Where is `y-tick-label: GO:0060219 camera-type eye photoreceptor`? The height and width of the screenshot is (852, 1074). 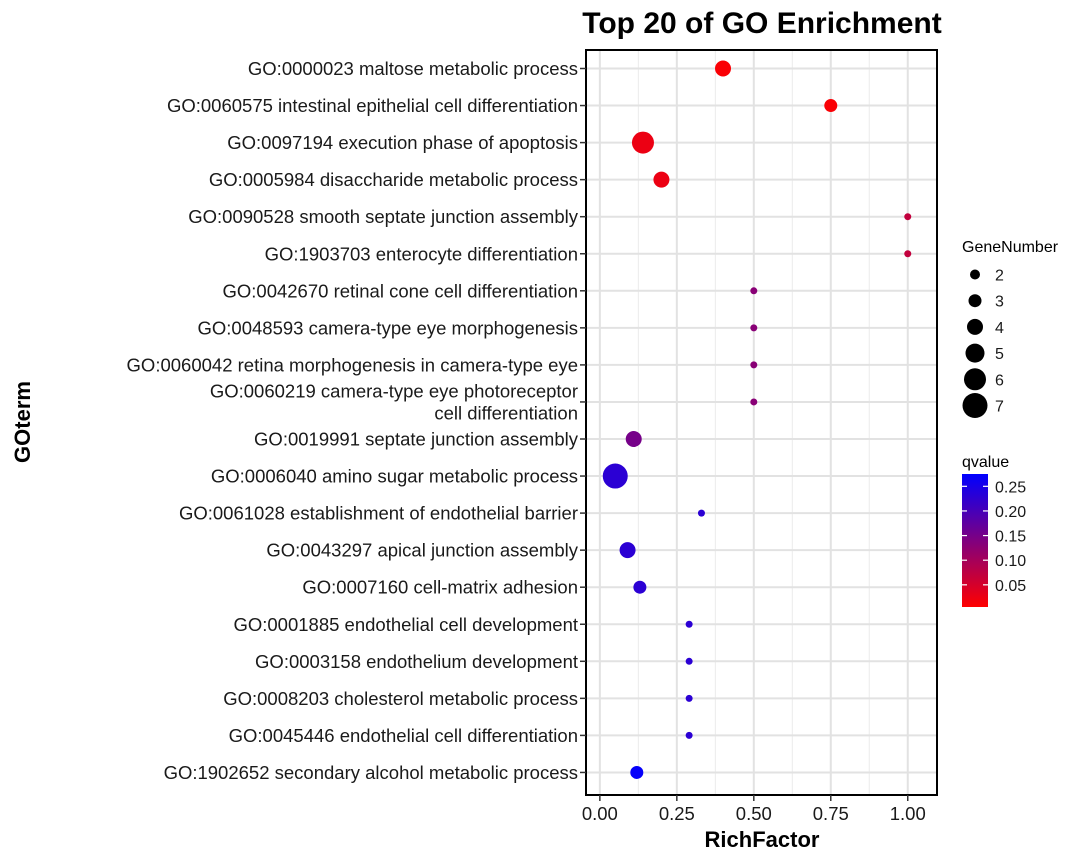
y-tick-label: GO:0060219 camera-type eye photoreceptor is located at coordinates (394, 390).